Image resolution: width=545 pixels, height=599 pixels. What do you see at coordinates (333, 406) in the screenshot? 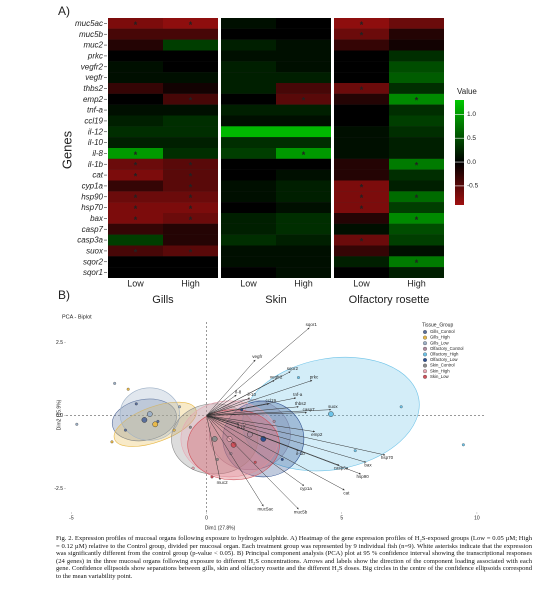
I see `loading-label: suox` at bounding box center [333, 406].